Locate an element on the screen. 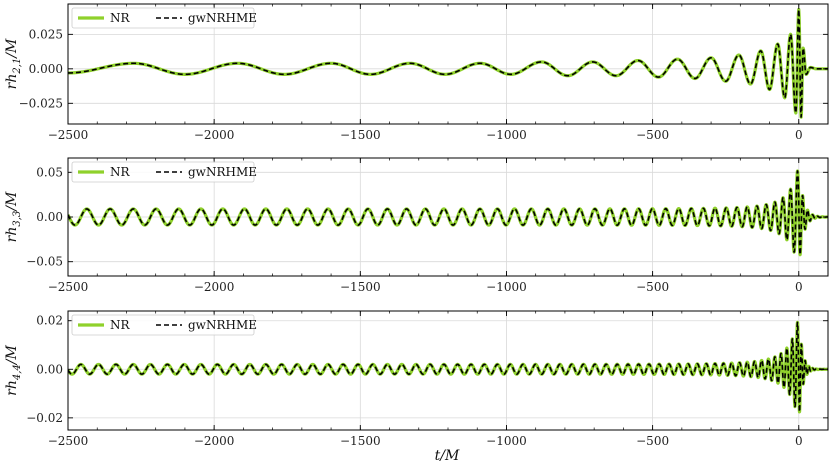 Image resolution: width=831 pixels, height=467 pixels. y-axis-label: rh4,4/M is located at coordinates (13, 370).